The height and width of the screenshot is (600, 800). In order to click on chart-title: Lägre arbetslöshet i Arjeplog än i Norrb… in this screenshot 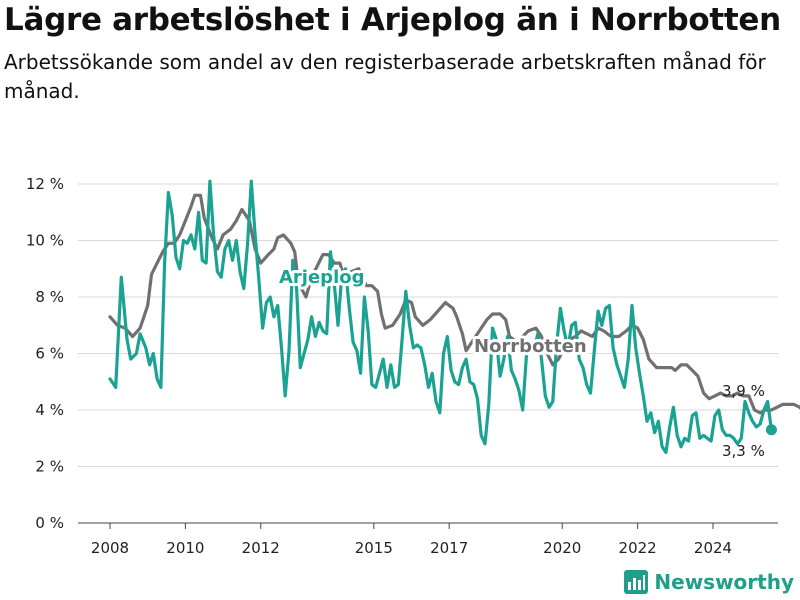, I will do `click(392, 20)`.